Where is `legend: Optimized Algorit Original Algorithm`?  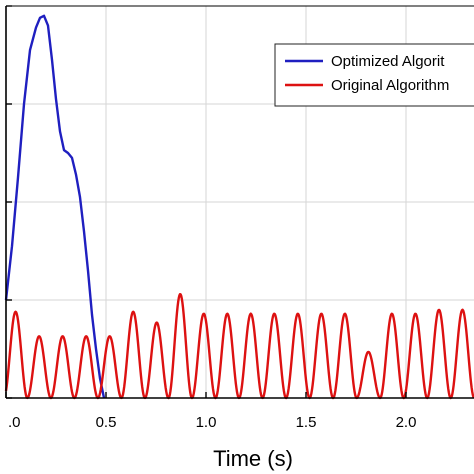 legend: Optimized Algorit Original Algorithm is located at coordinates (374, 75).